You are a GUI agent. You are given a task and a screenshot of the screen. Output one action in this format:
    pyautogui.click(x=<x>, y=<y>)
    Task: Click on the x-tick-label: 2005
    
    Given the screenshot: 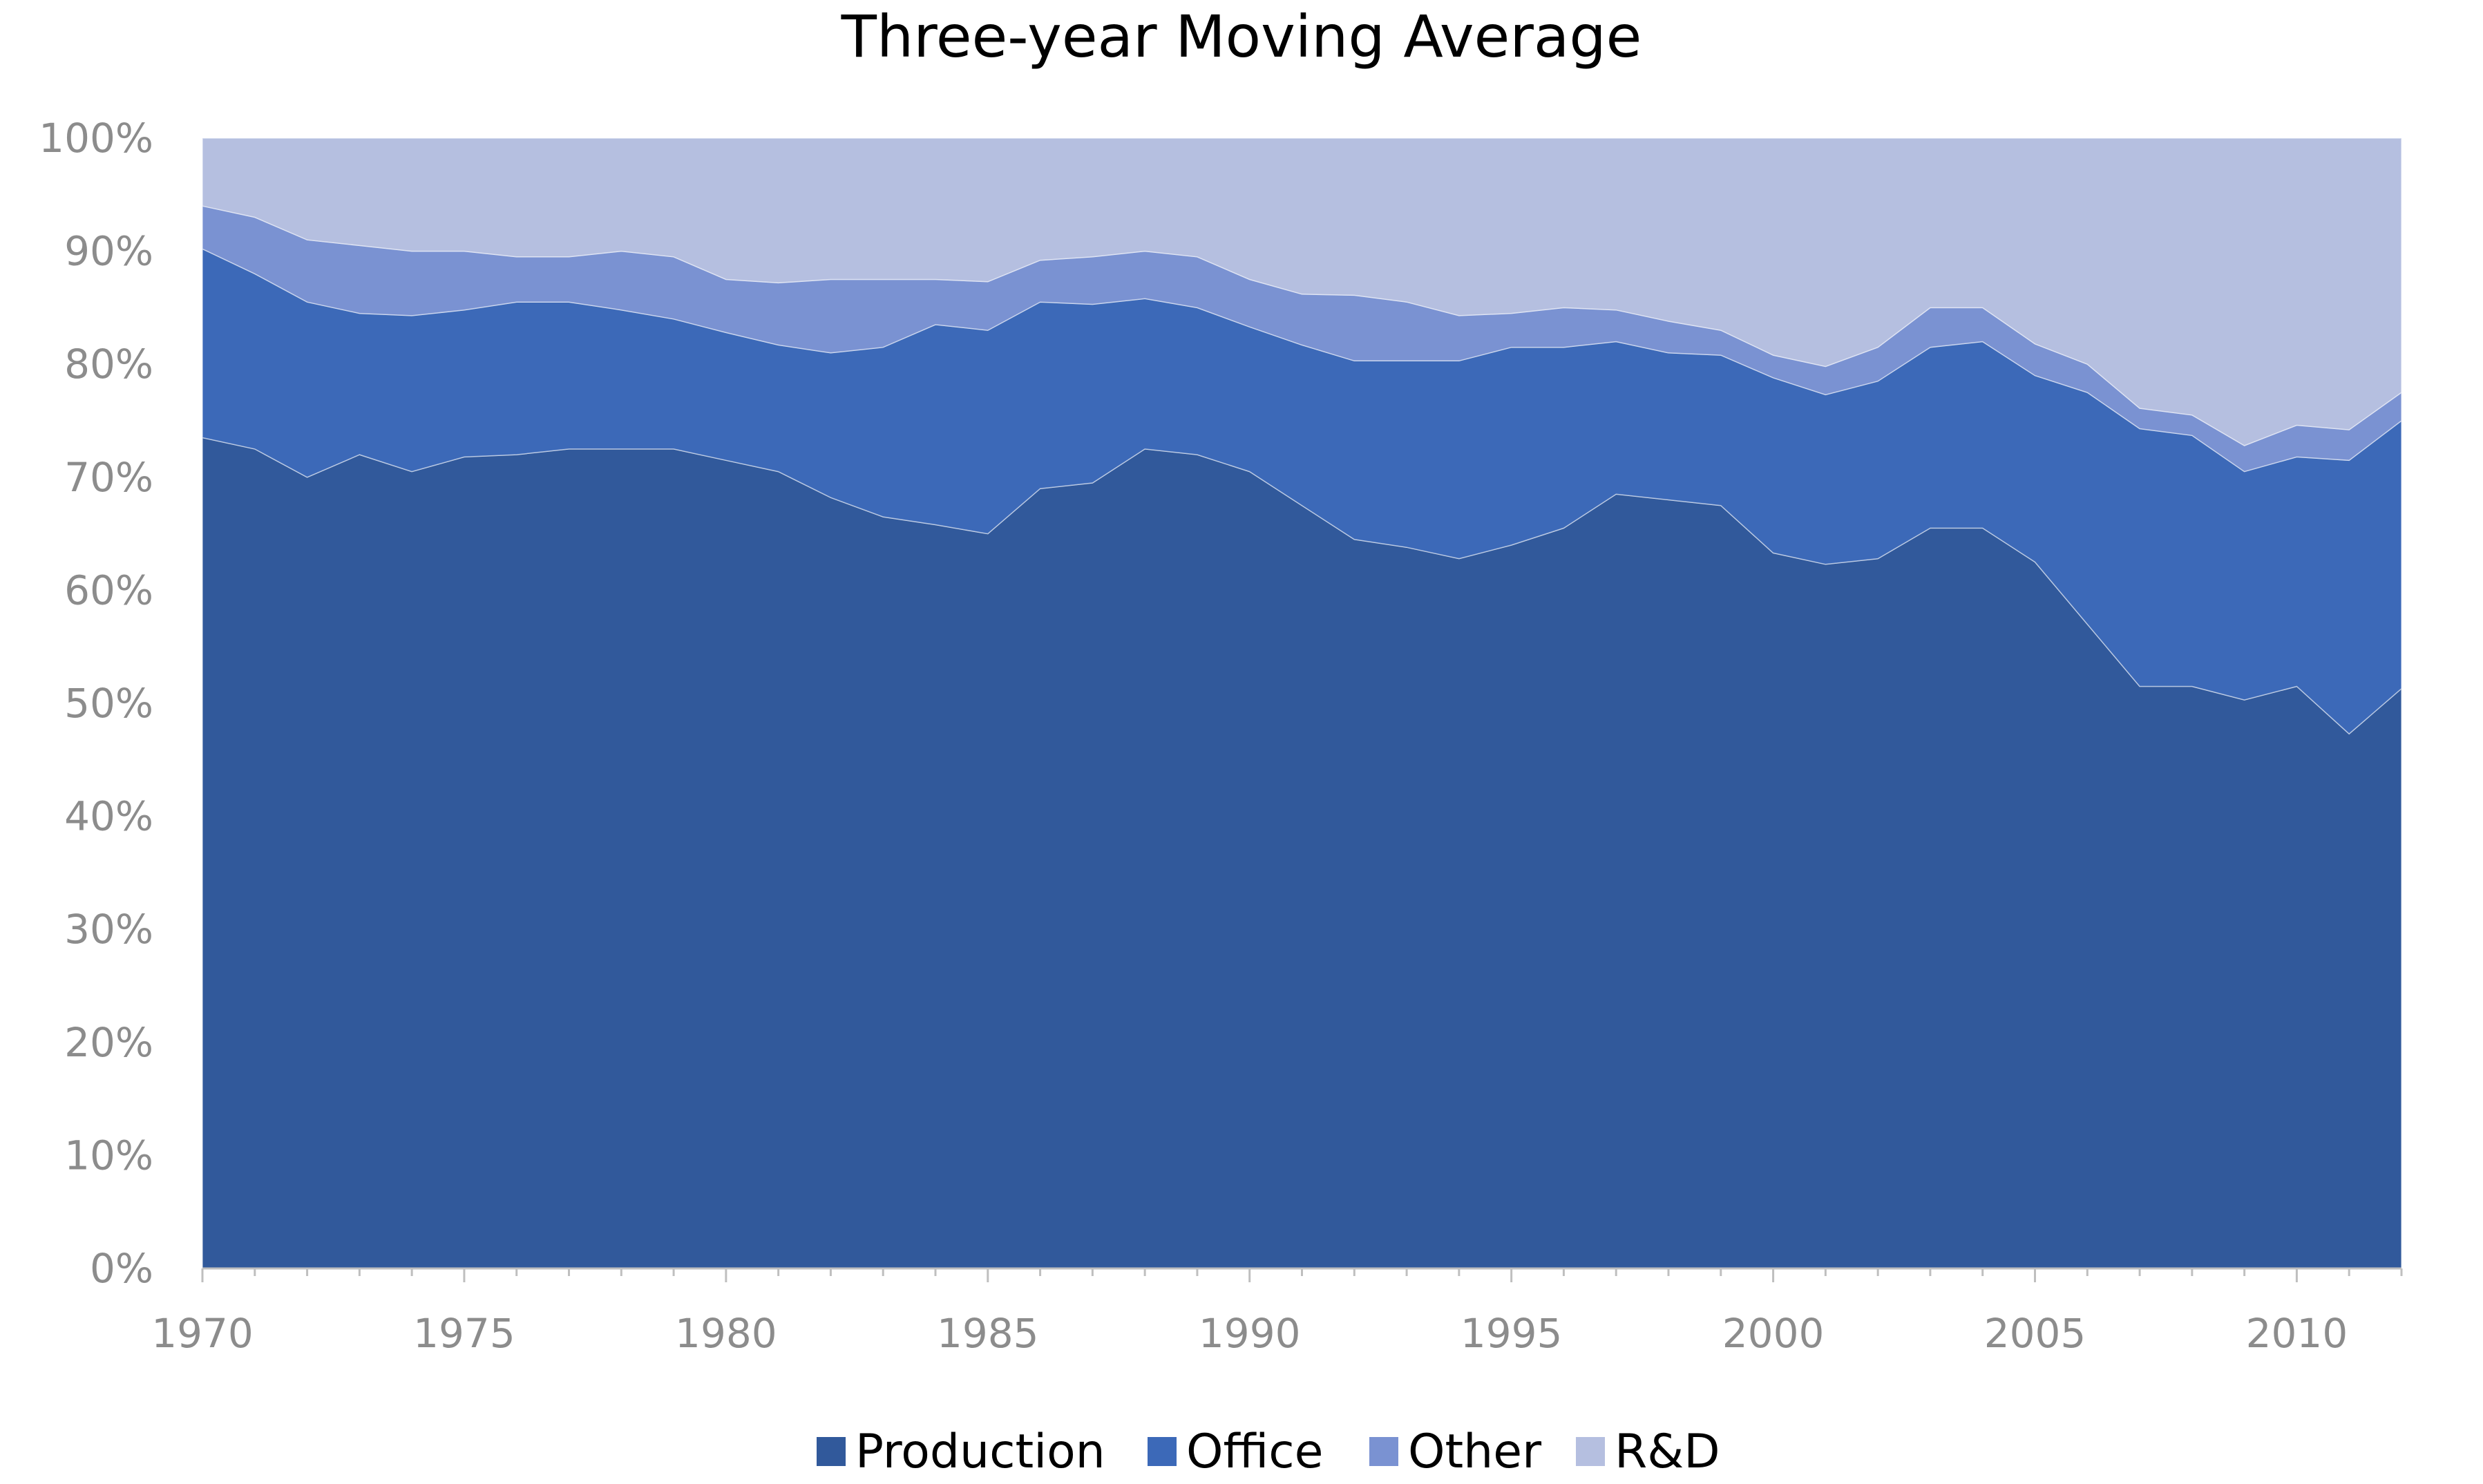 What is the action you would take?
    pyautogui.click(x=2035, y=1333)
    